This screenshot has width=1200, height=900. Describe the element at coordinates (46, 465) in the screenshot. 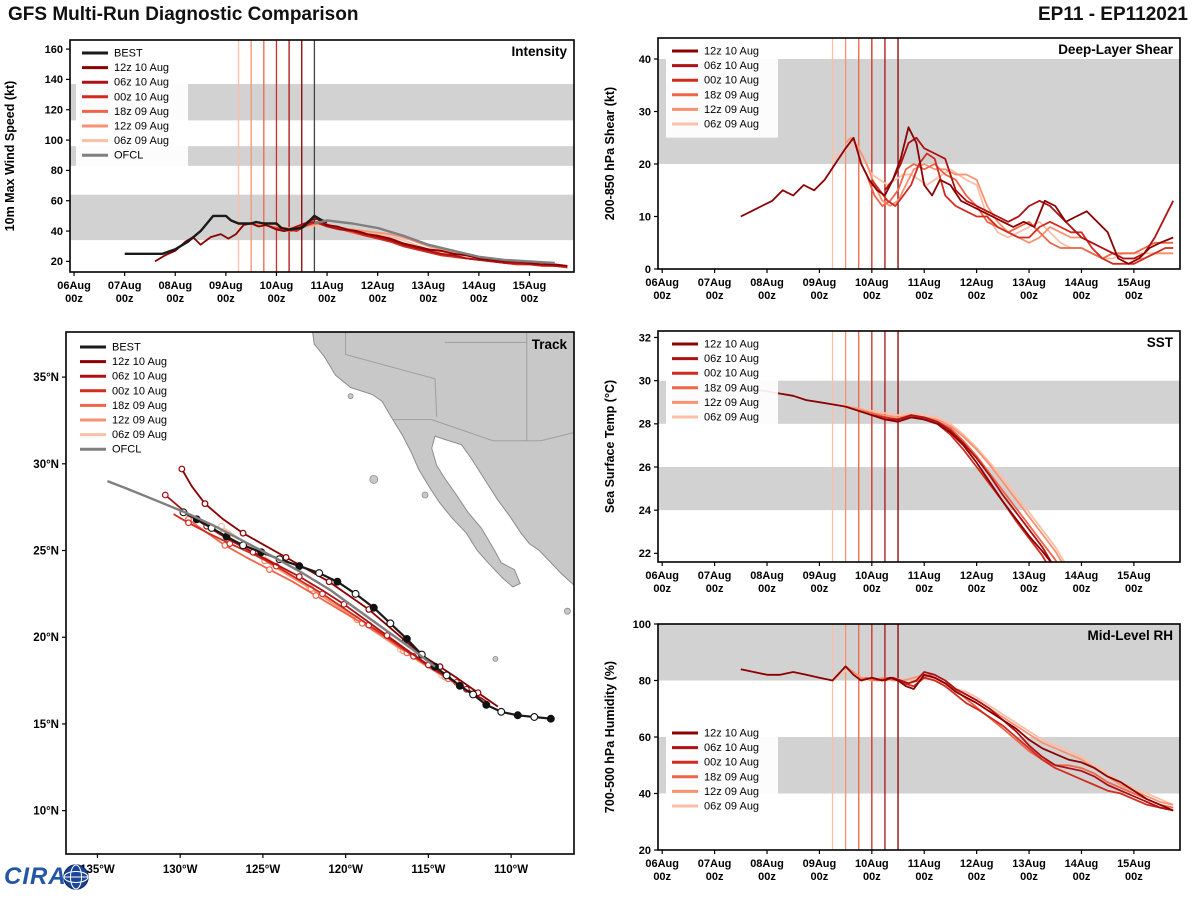

I see `svg-text: 30°N` at that location.